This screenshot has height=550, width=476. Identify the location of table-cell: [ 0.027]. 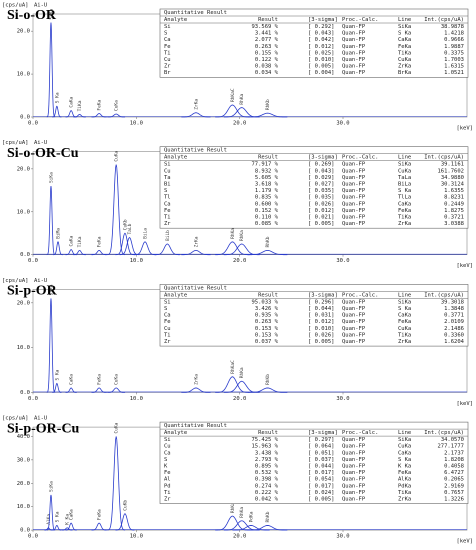
(321, 185).